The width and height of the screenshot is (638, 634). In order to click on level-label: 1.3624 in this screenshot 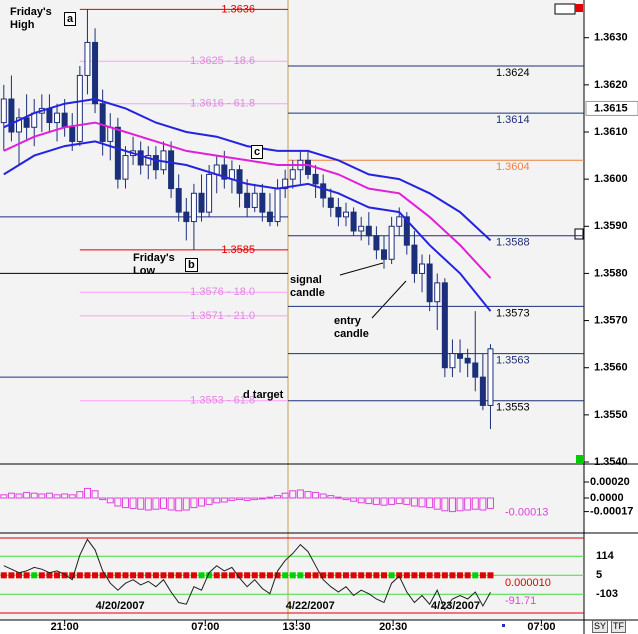, I will do `click(513, 73)`.